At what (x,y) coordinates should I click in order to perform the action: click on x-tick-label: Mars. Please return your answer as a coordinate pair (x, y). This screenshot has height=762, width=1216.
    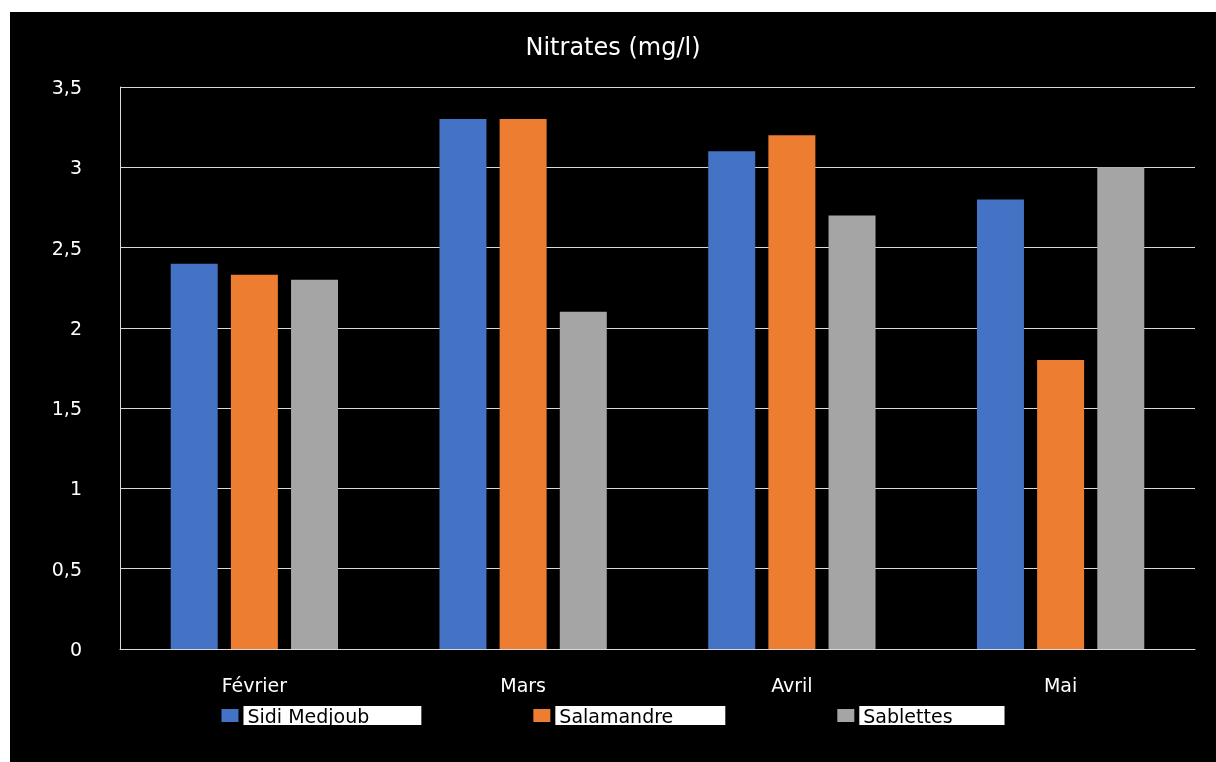
    Looking at the image, I should click on (523, 684).